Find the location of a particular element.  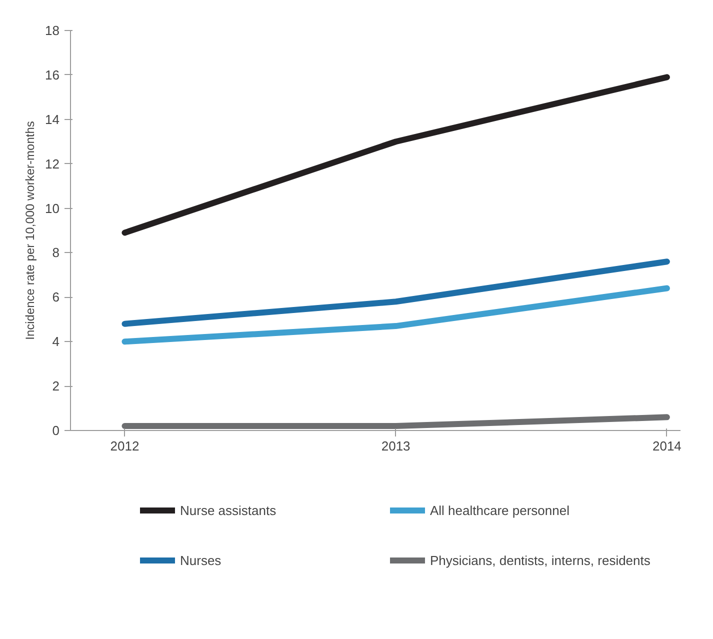

y-tick-label: 0 is located at coordinates (56, 430).